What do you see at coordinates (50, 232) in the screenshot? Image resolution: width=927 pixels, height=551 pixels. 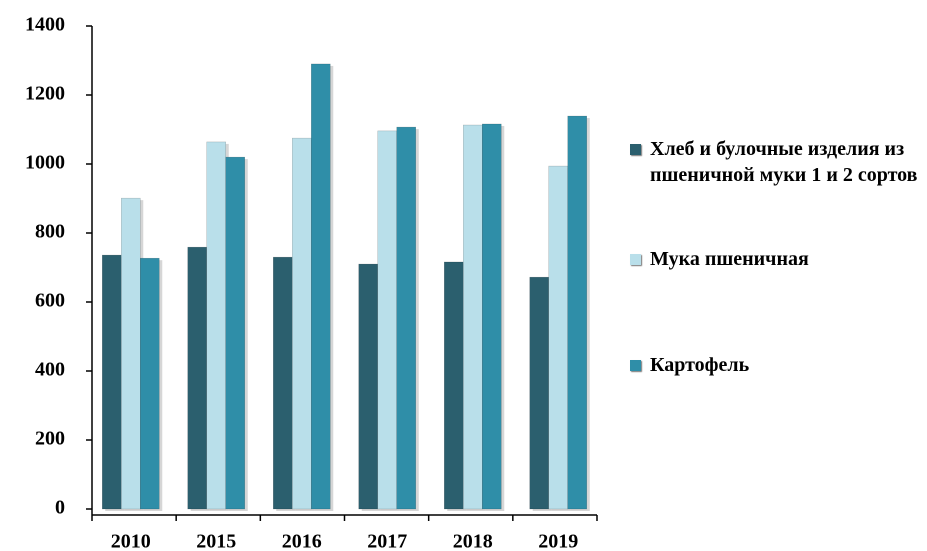 I see `y-tick-label: 800` at bounding box center [50, 232].